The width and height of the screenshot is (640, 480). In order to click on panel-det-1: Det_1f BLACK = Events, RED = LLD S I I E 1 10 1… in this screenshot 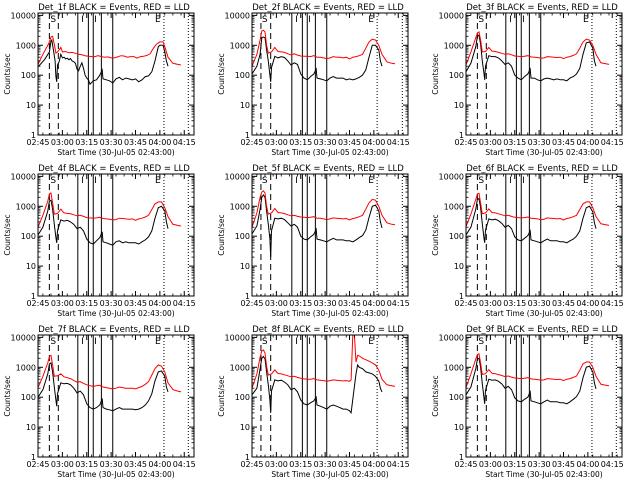, I will do `click(99, 80)`.